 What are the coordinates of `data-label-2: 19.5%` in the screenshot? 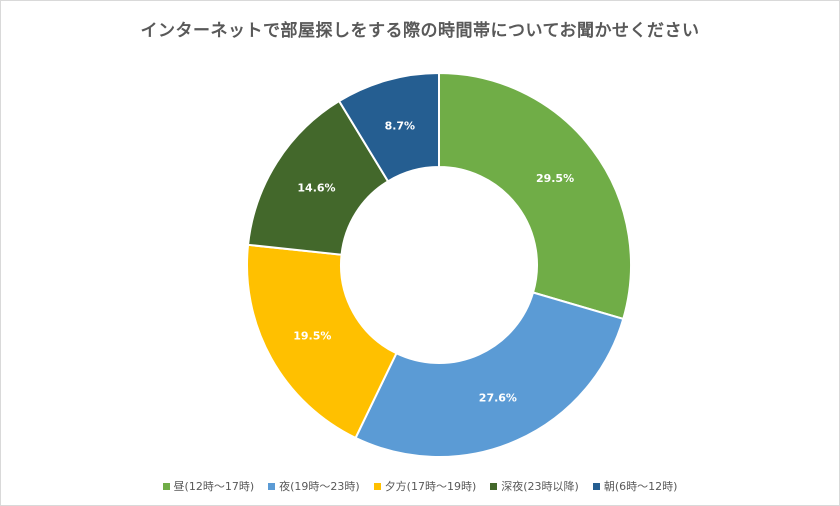 It's located at (312, 336).